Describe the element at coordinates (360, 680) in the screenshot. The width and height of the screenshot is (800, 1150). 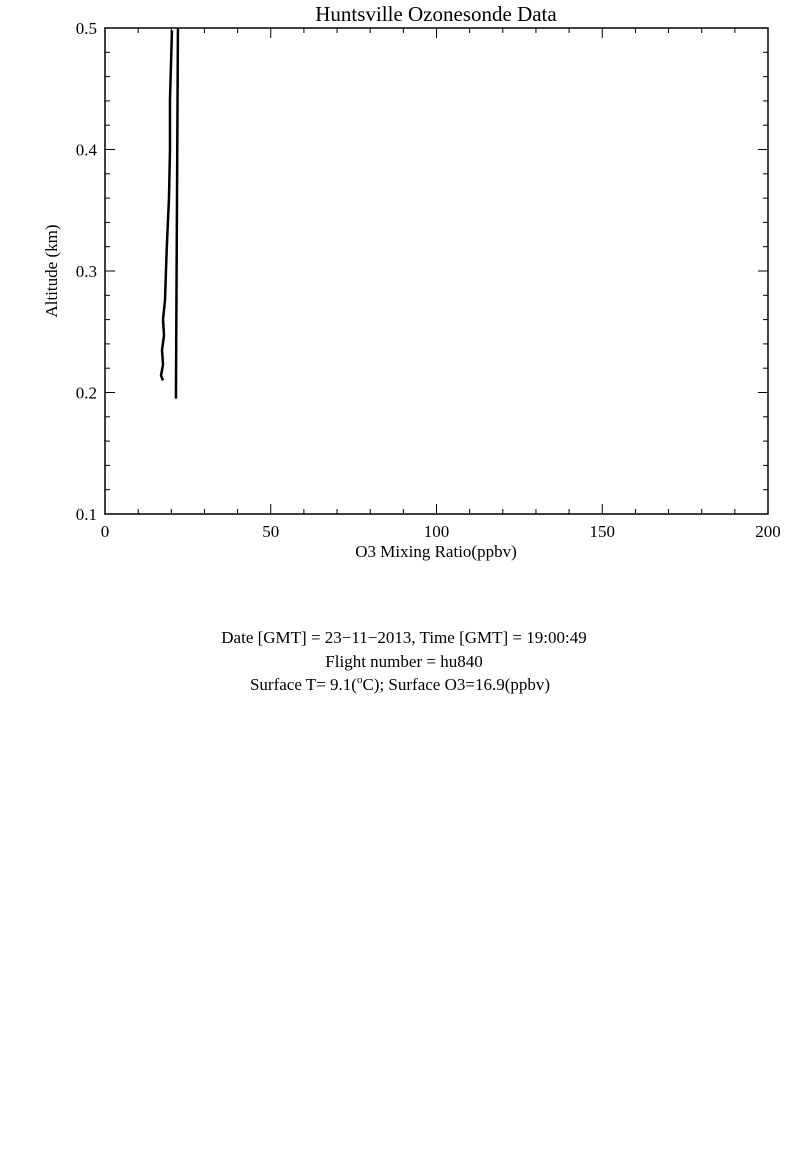
I see `footer-part: o` at that location.